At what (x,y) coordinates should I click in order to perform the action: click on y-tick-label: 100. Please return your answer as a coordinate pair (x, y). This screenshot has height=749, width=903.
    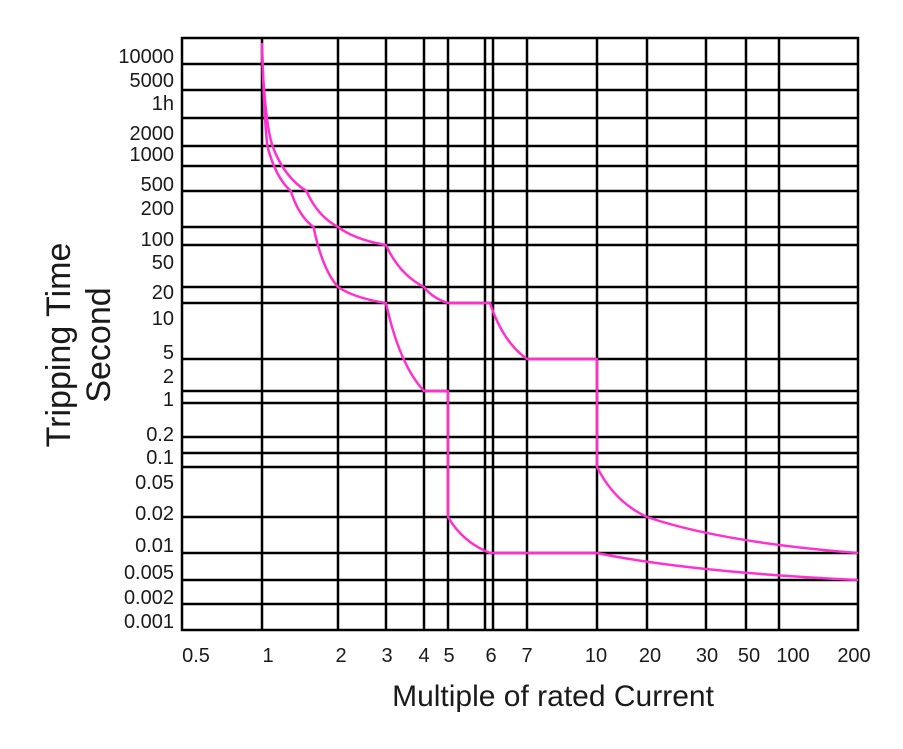
    Looking at the image, I should click on (157, 240).